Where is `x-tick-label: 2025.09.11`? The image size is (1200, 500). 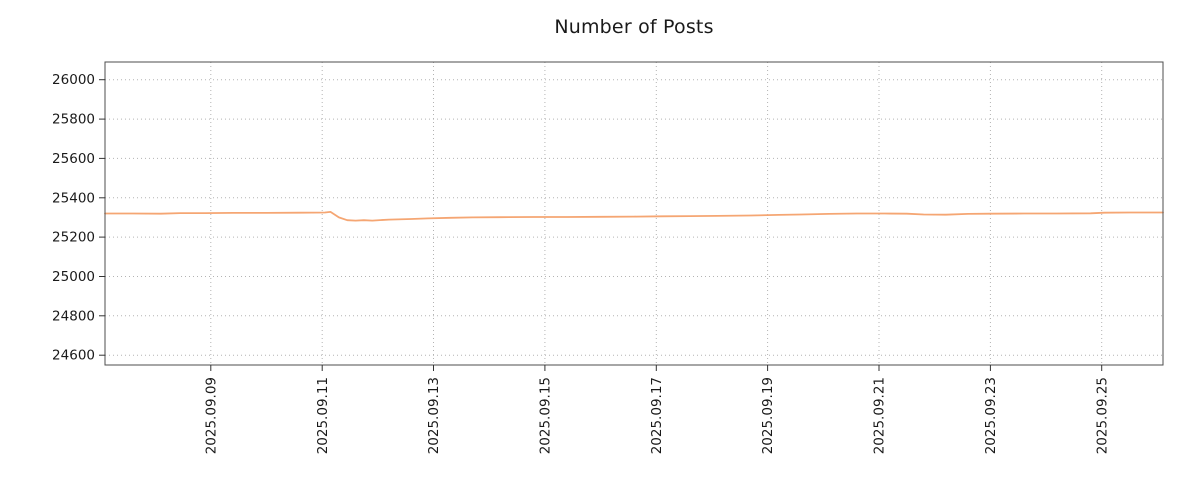
x-tick-label: 2025.09.11 is located at coordinates (323, 415).